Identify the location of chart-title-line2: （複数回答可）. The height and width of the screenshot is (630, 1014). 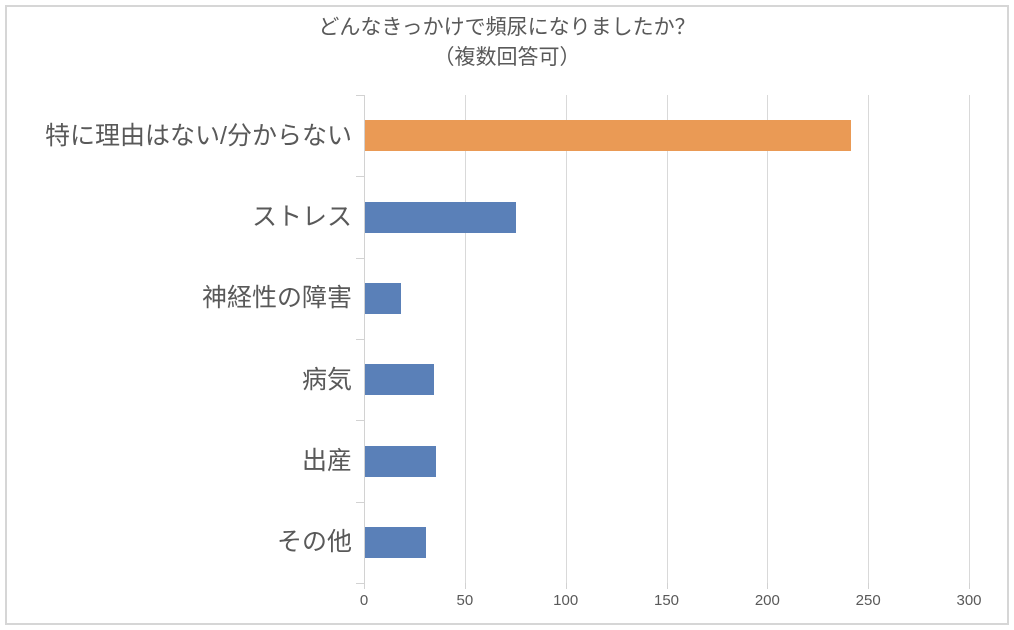
(507, 57).